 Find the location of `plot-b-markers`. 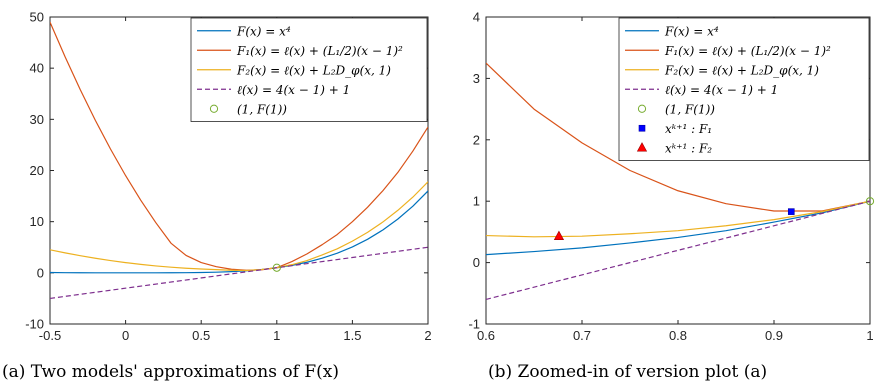

plot-b-markers is located at coordinates (714, 218).